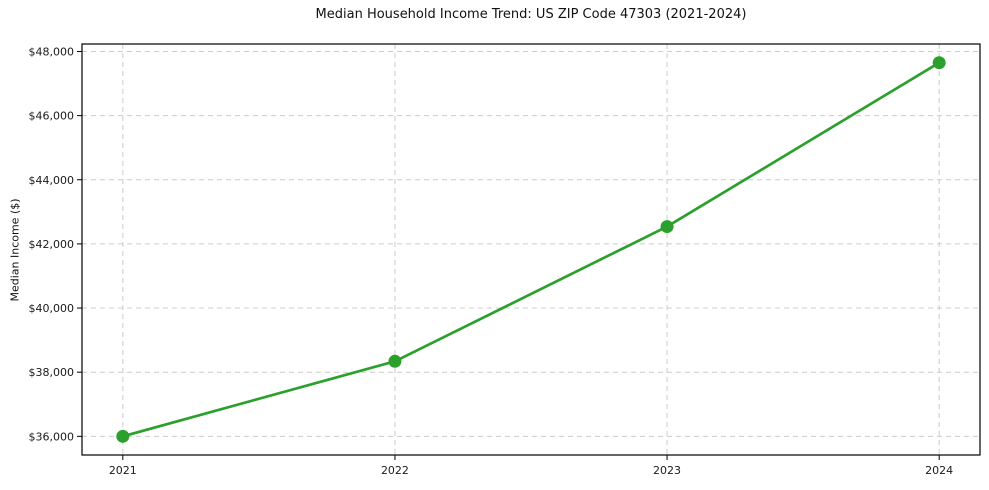  Describe the element at coordinates (667, 470) in the screenshot. I see `x-tick-label: 2023` at that location.